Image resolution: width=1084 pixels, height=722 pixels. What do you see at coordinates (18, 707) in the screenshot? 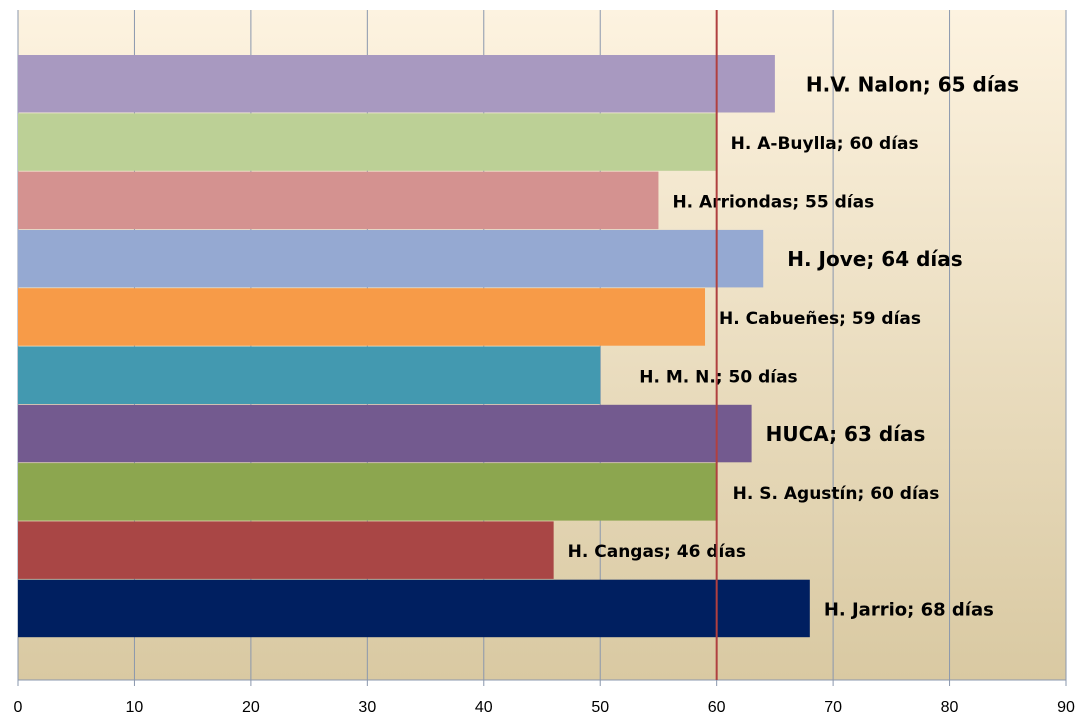
I see `x-tick-label: 0` at bounding box center [18, 707].